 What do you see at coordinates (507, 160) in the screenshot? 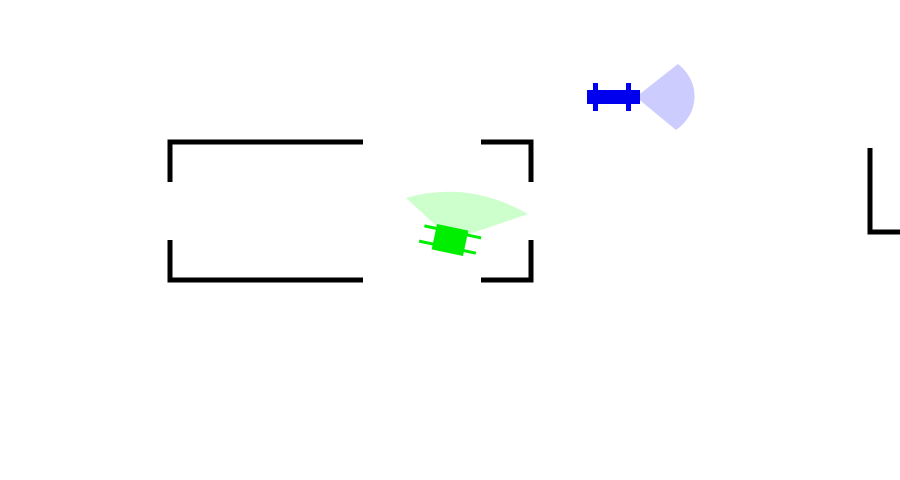
I see `wall-top-right` at bounding box center [507, 160].